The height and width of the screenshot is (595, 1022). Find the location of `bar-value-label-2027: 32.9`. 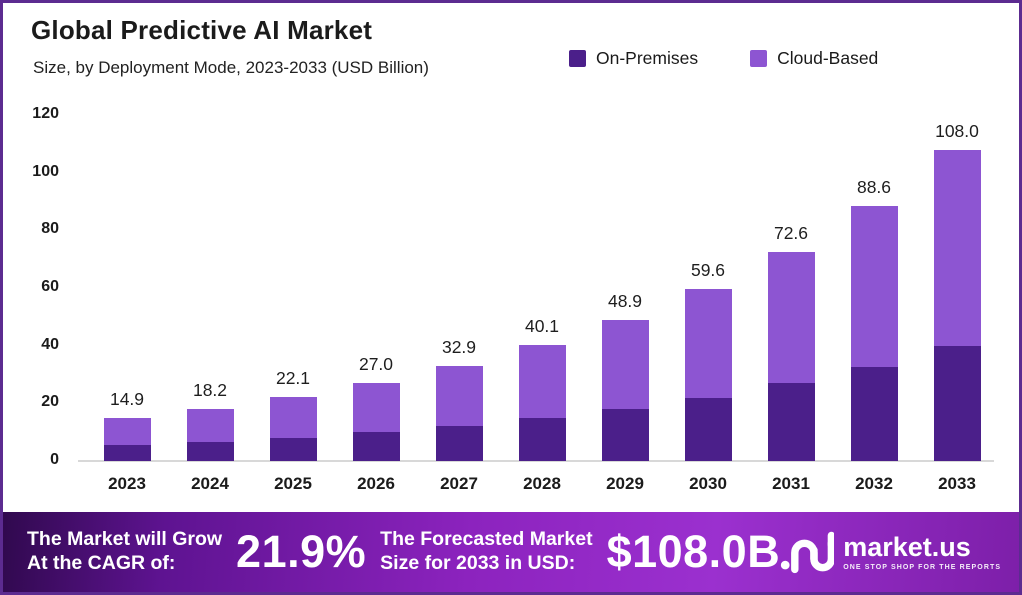

bar-value-label-2027: 32.9 is located at coordinates (459, 347).